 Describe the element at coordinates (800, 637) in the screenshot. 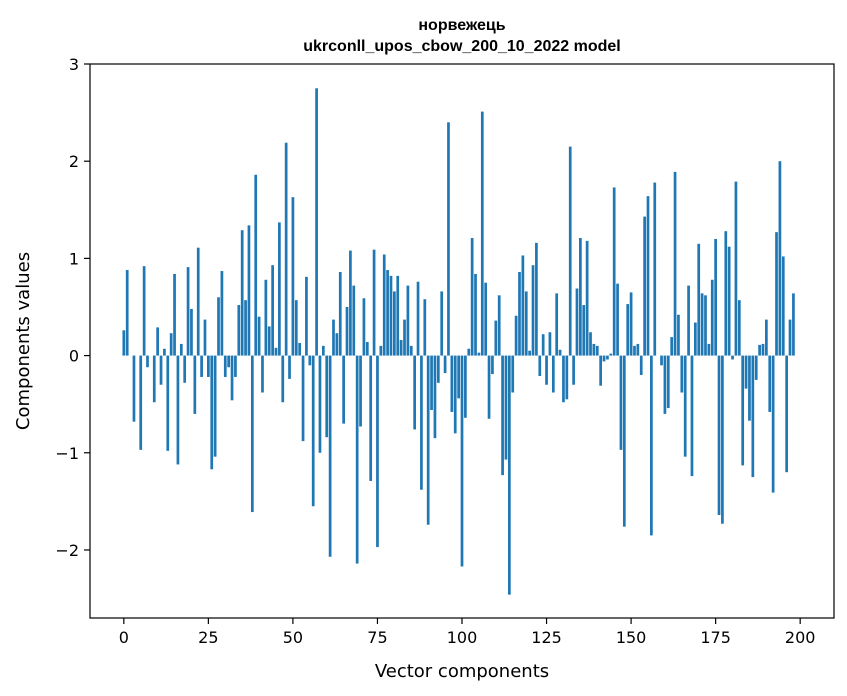

I see `x-tick-label: 200` at that location.